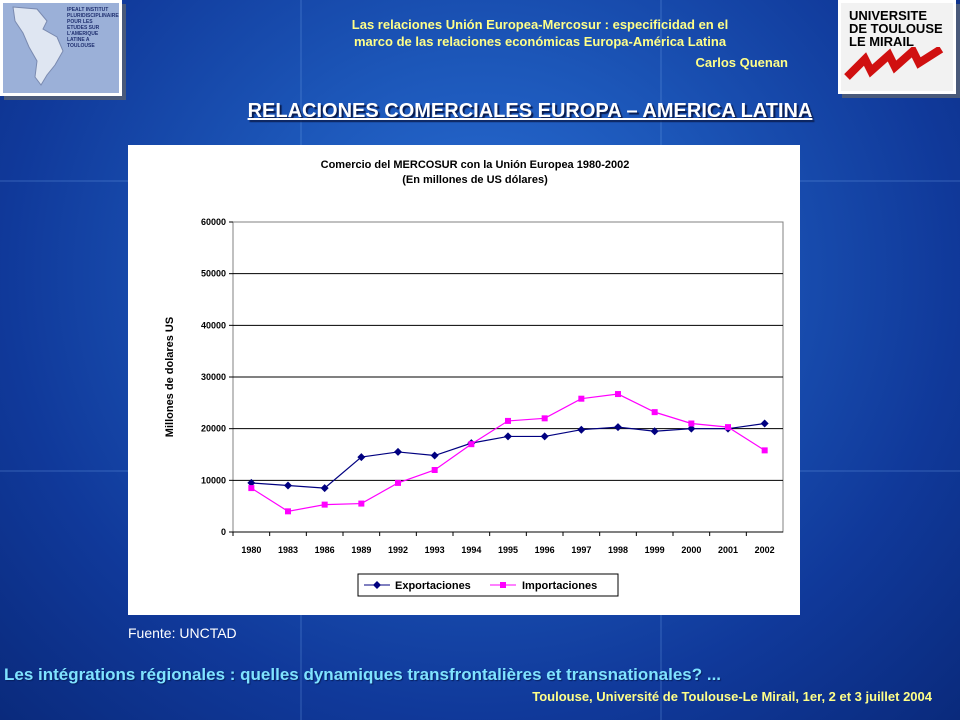 The width and height of the screenshot is (960, 720). What do you see at coordinates (377, 585) in the screenshot?
I see `legend-marker-exportaciones` at bounding box center [377, 585].